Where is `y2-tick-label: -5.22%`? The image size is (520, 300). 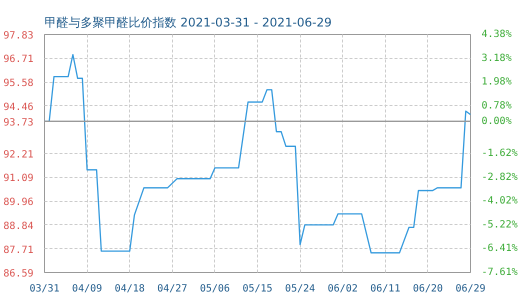 y2-tick-label: -5.22% is located at coordinates (500, 225).